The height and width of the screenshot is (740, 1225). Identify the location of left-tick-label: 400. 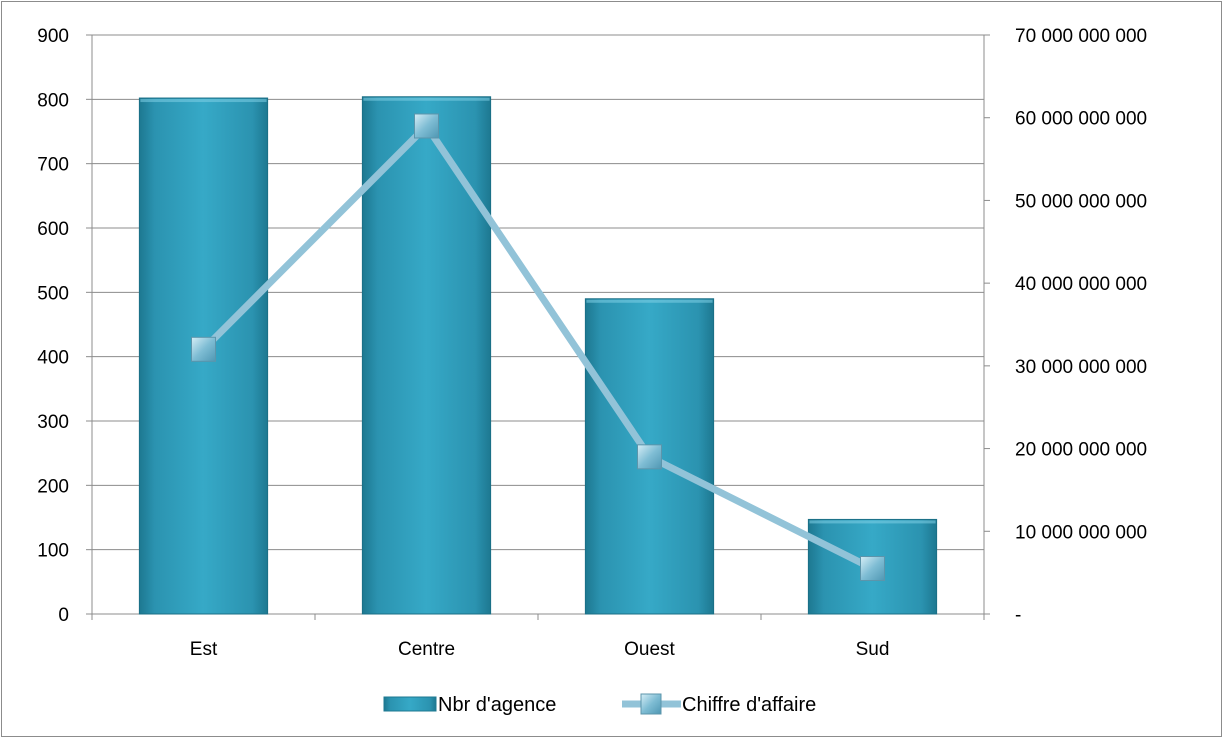
(53, 358).